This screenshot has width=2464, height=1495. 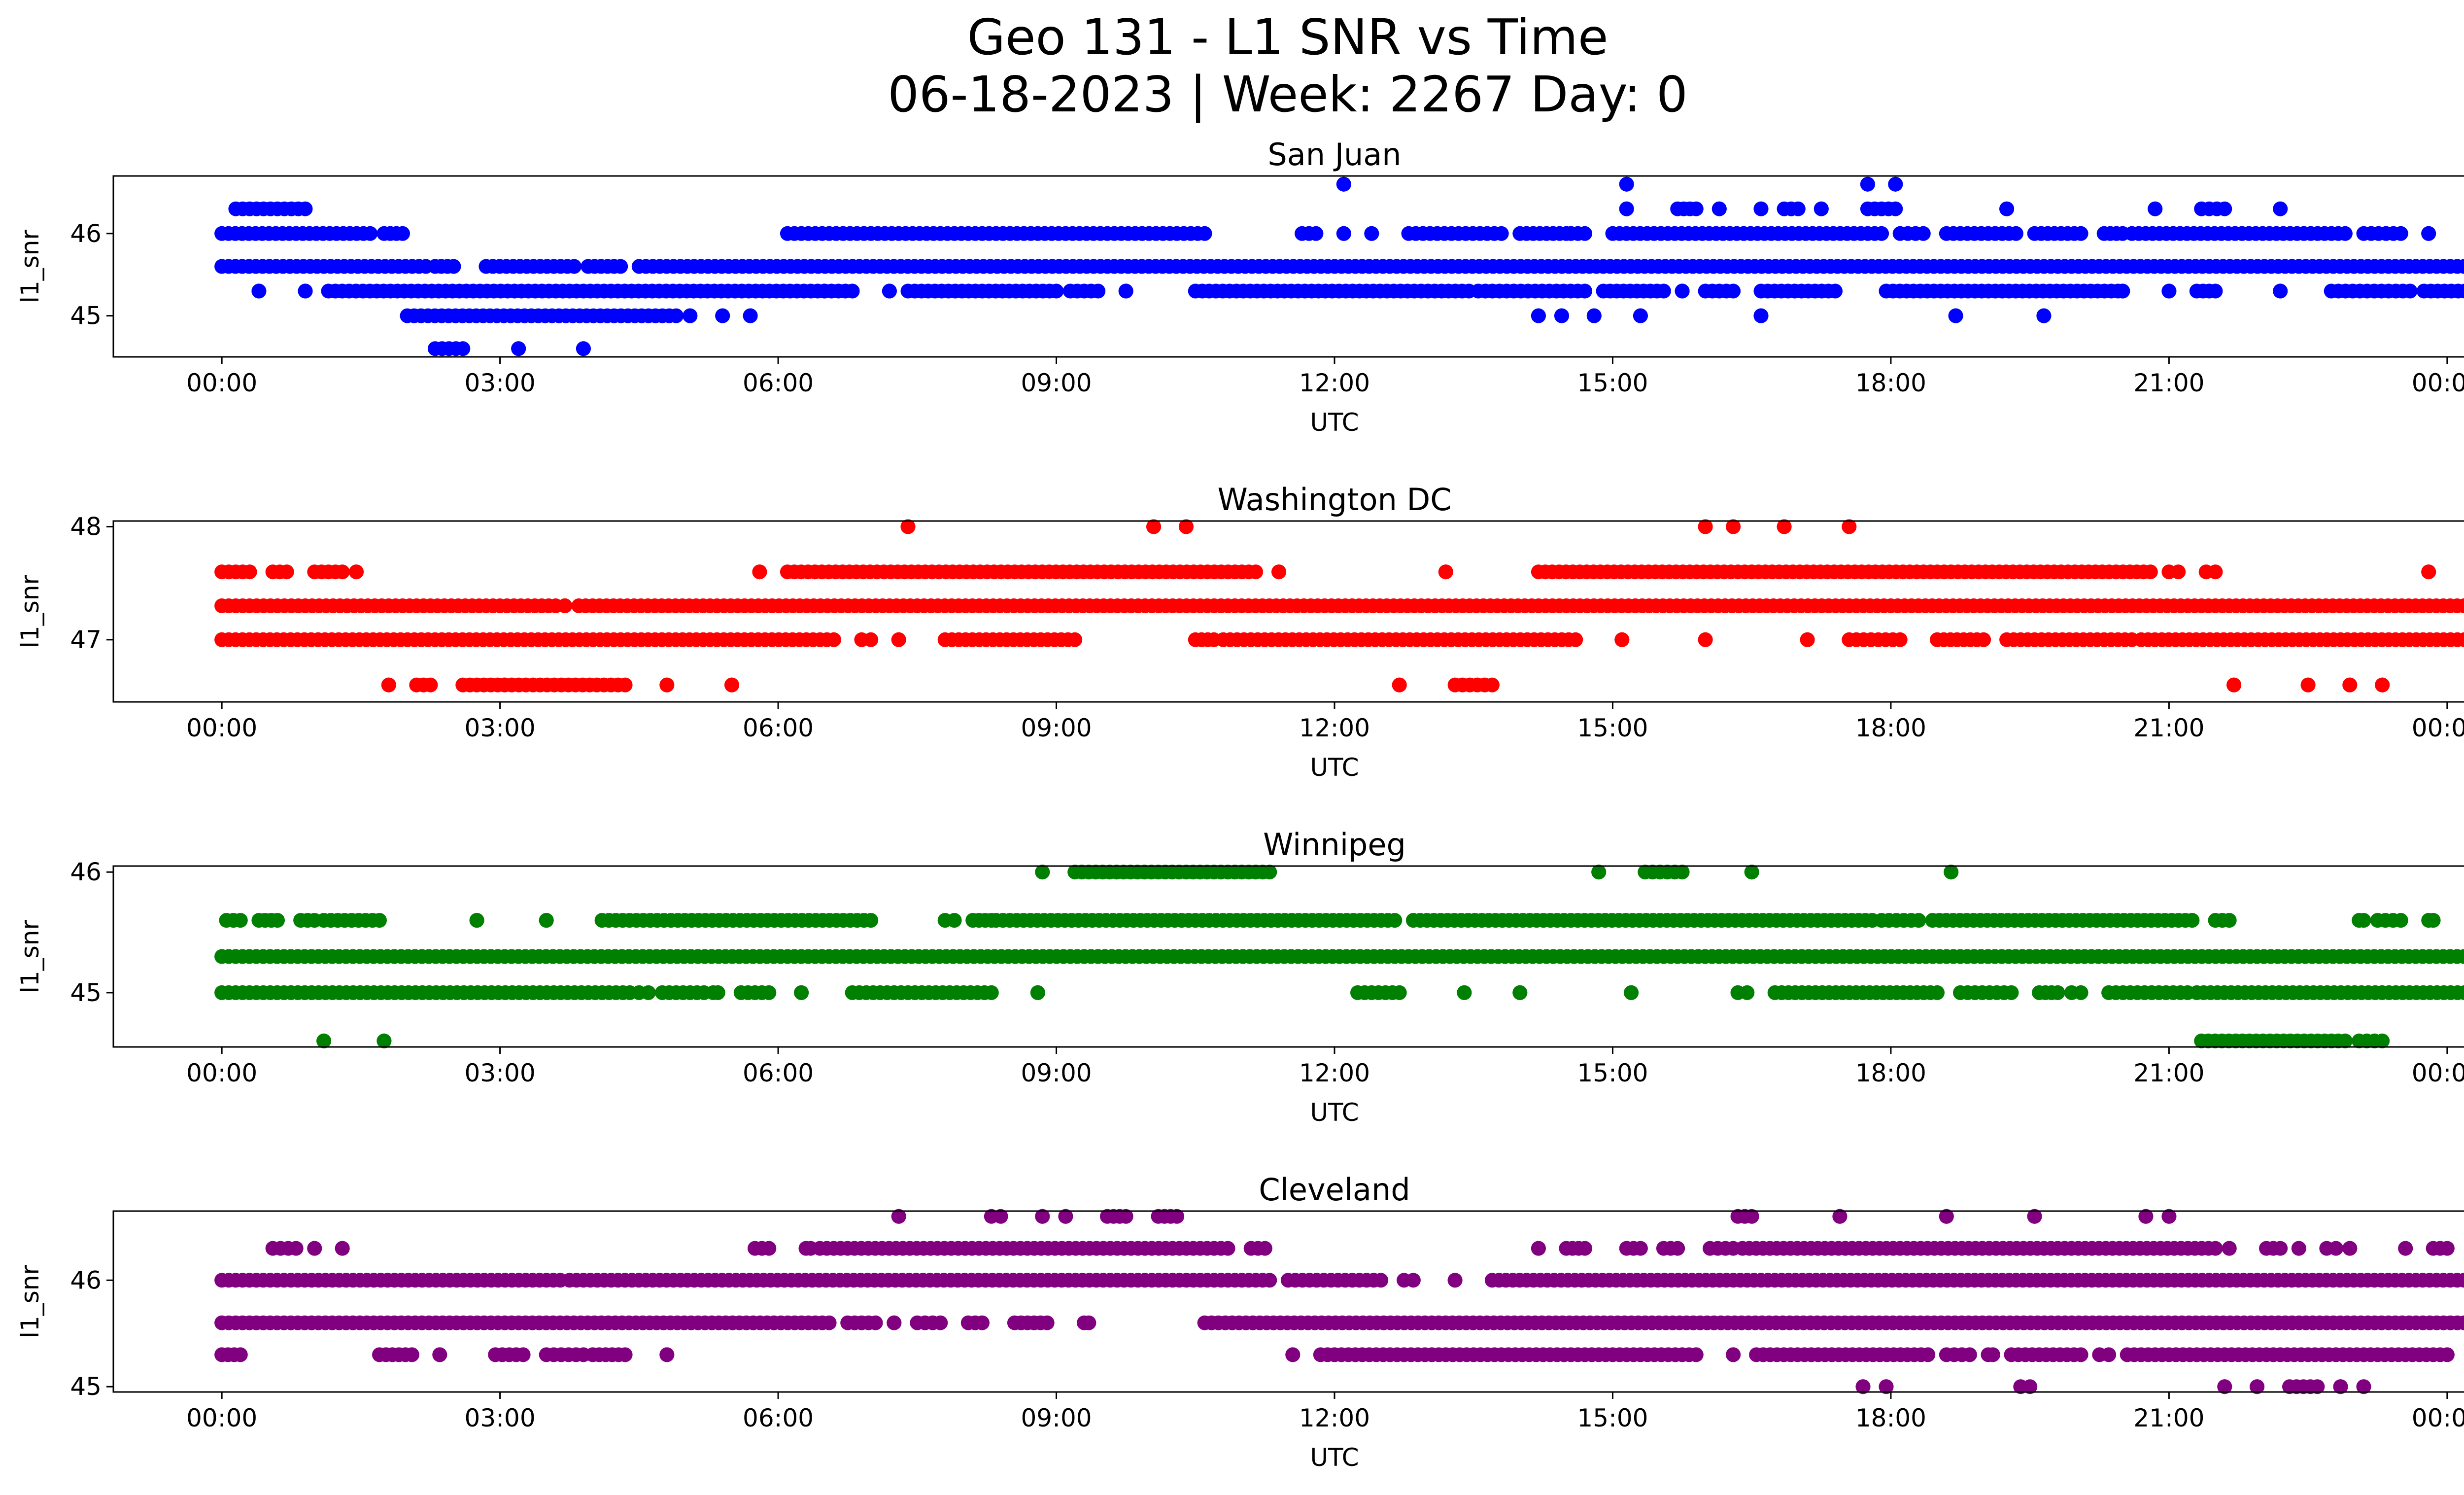 What do you see at coordinates (1334, 1418) in the screenshot?
I see `x-tick-label: 12:00` at bounding box center [1334, 1418].